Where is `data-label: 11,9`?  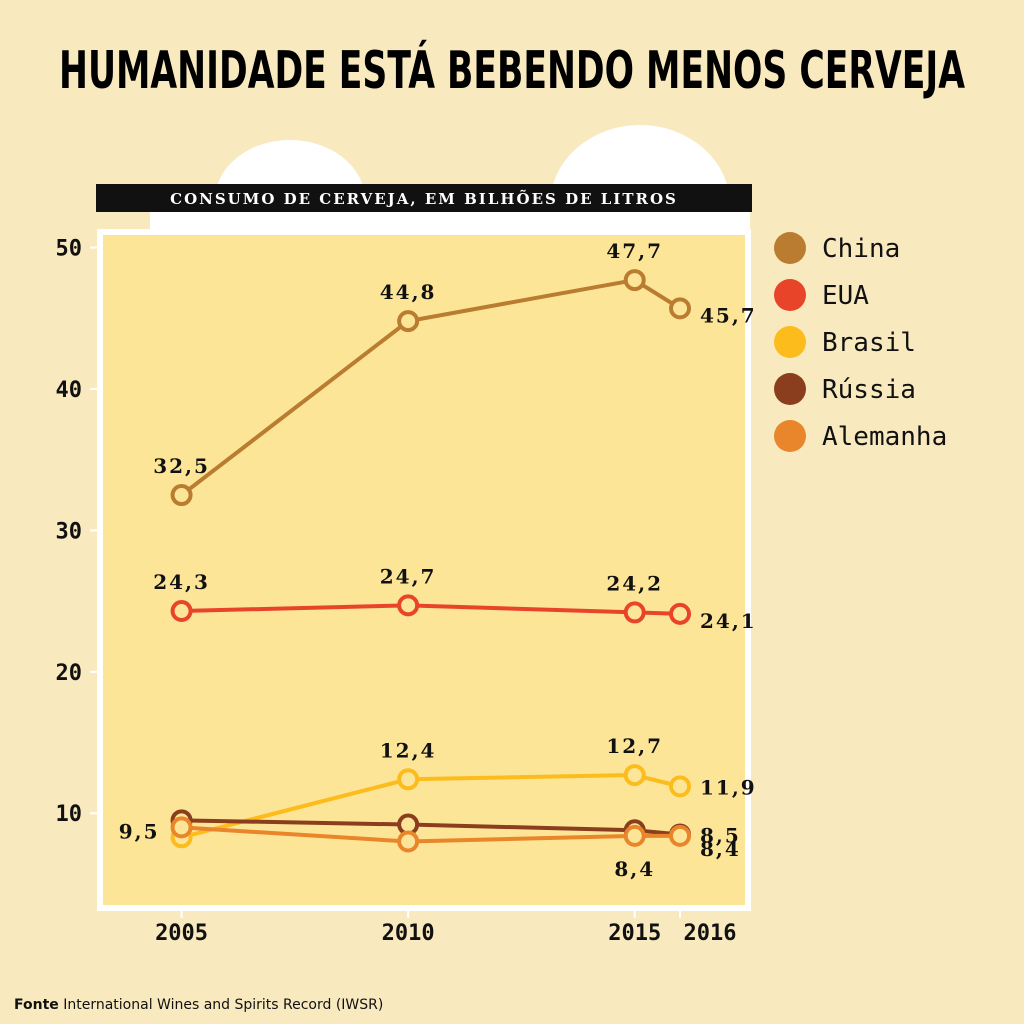
data-label: 11,9 is located at coordinates (728, 787).